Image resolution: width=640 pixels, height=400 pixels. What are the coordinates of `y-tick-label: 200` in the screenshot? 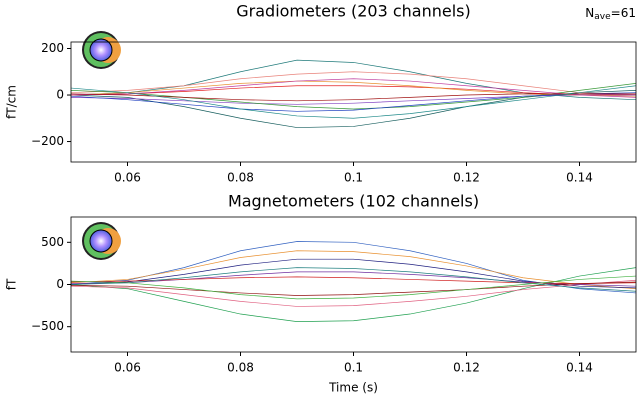 It's located at (52, 48).